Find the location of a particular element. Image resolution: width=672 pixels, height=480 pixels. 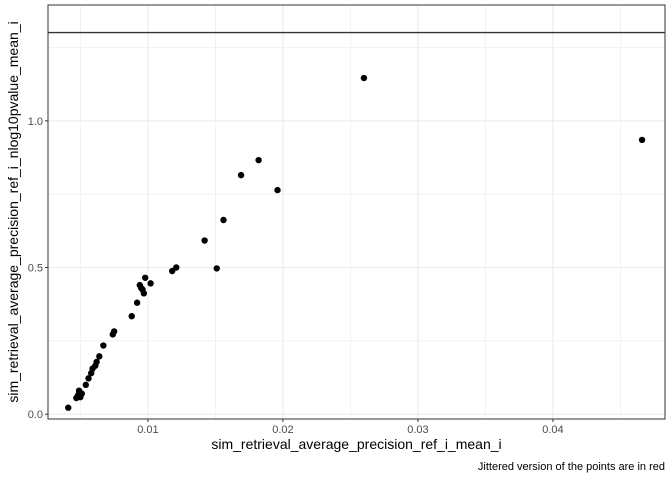

x-tick-label: 0.03 is located at coordinates (417, 430).